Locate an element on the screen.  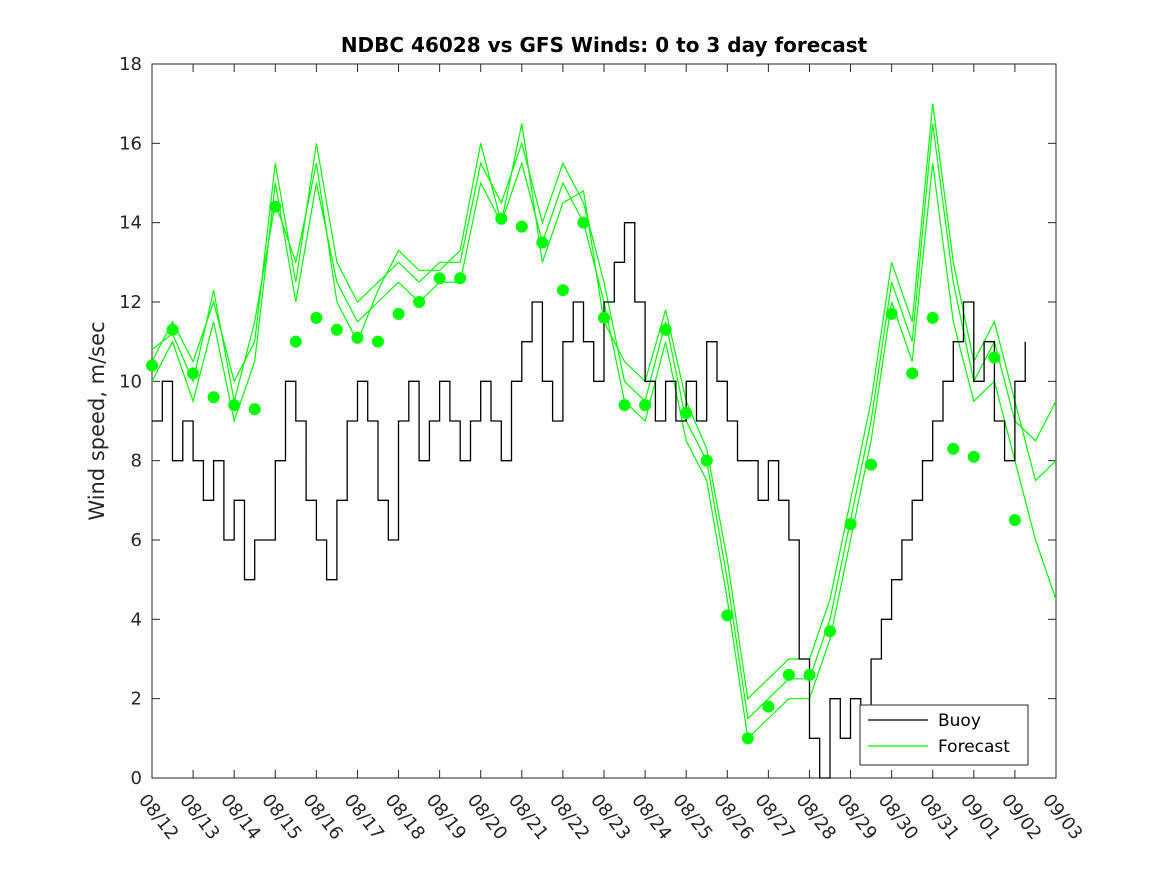
legend: Buoy Forecast is located at coordinates (944, 735).